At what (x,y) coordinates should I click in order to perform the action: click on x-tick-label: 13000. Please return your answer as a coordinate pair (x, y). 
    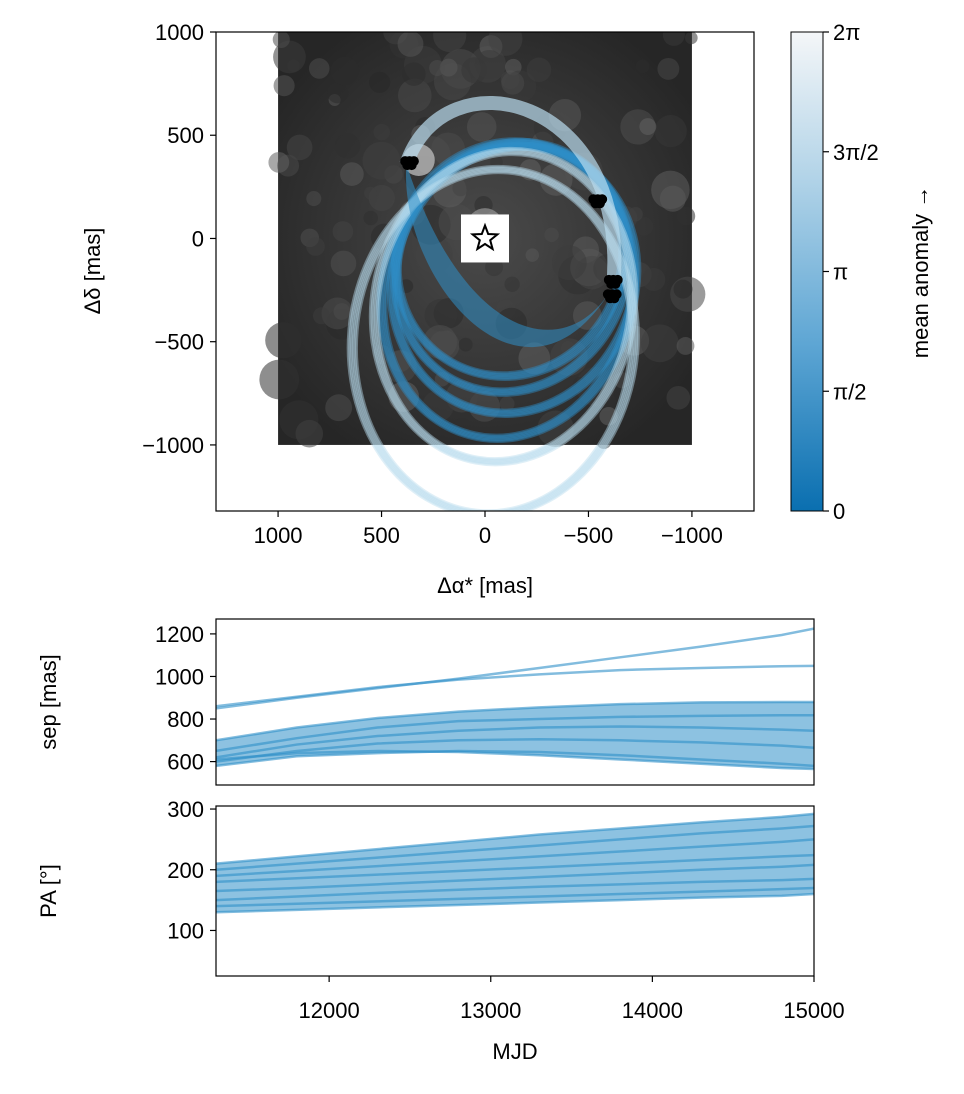
    Looking at the image, I should click on (490, 1010).